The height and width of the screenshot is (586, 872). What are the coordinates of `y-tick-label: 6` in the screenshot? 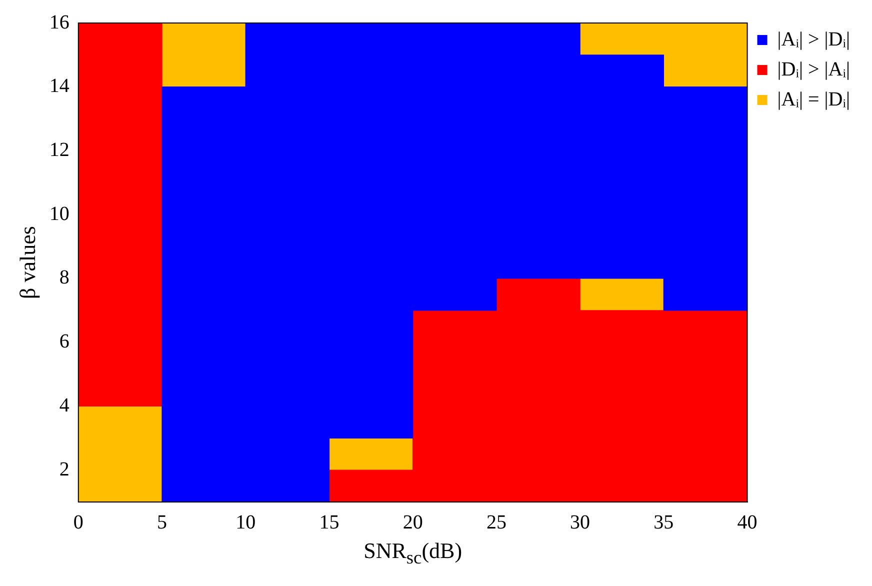 It's located at (64, 341).